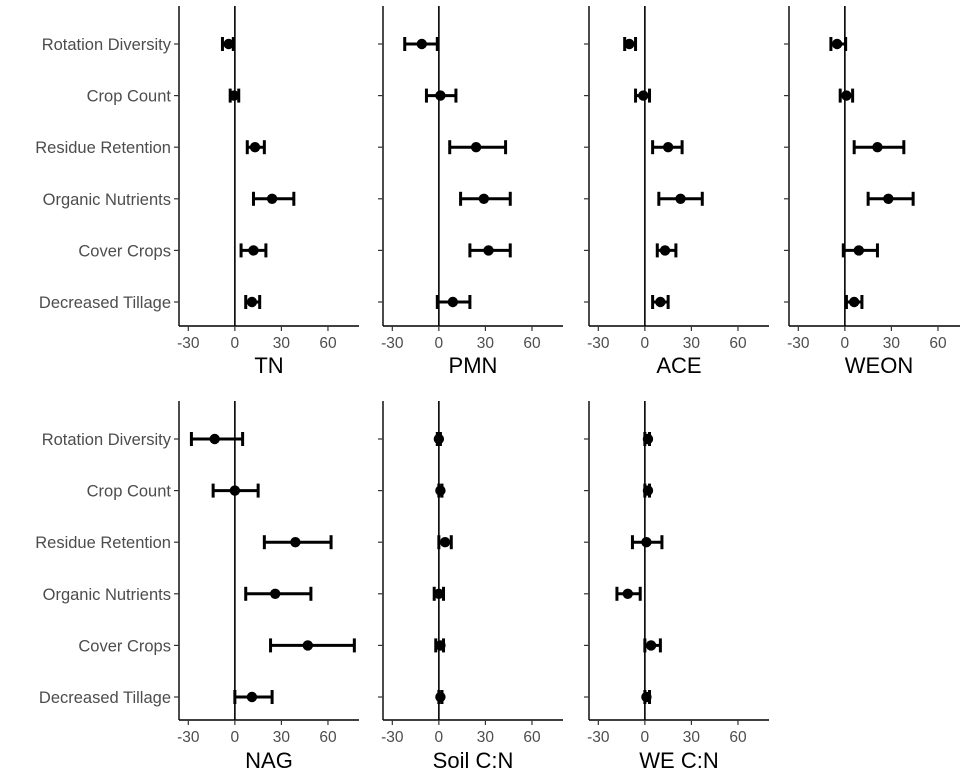 This screenshot has width=960, height=779. I want to click on panel-title: TN, so click(268, 365).